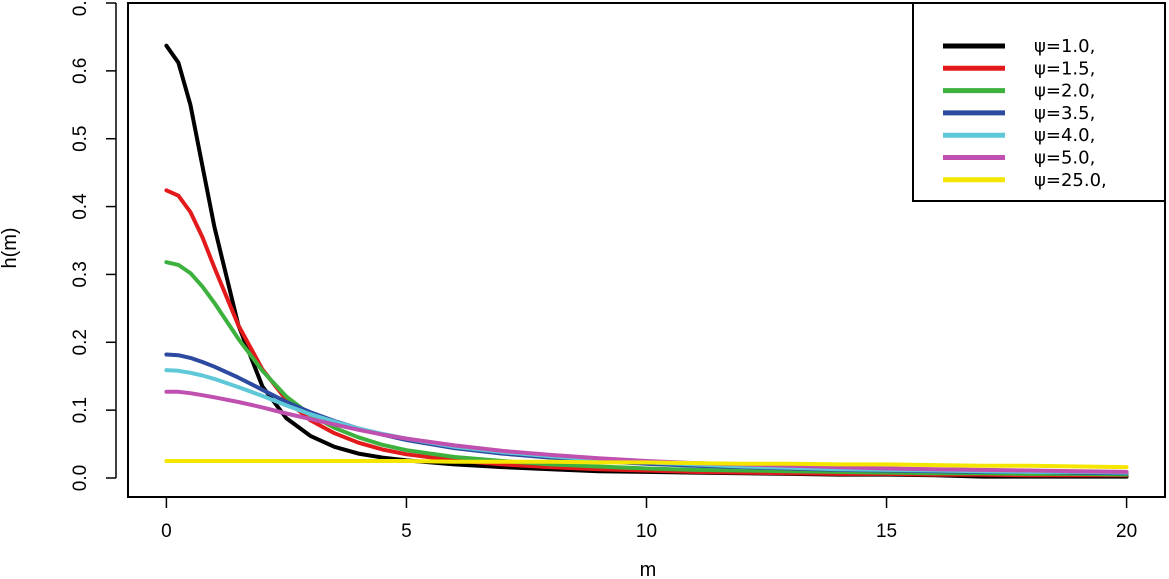  Describe the element at coordinates (80, 274) in the screenshot. I see `y-tick-label: 0.3` at that location.